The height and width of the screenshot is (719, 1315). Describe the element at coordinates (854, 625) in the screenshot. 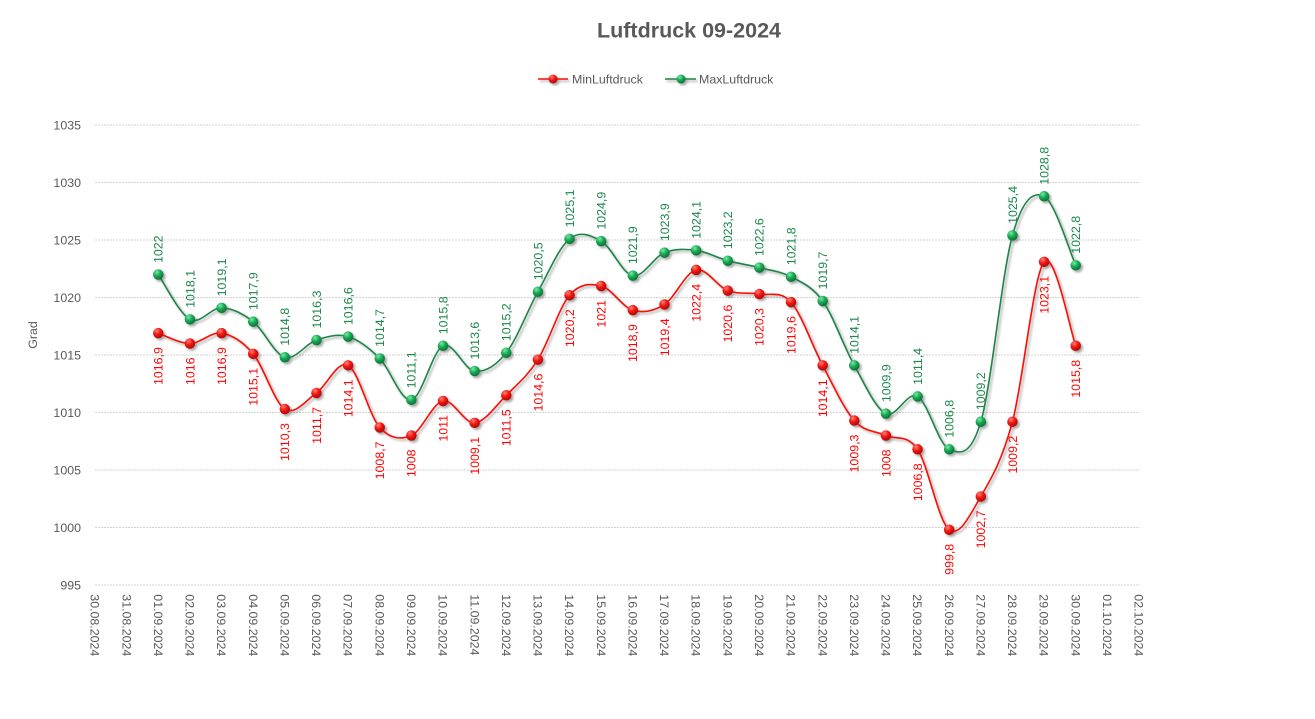

I see `svg-text: 23.09.2024` at that location.